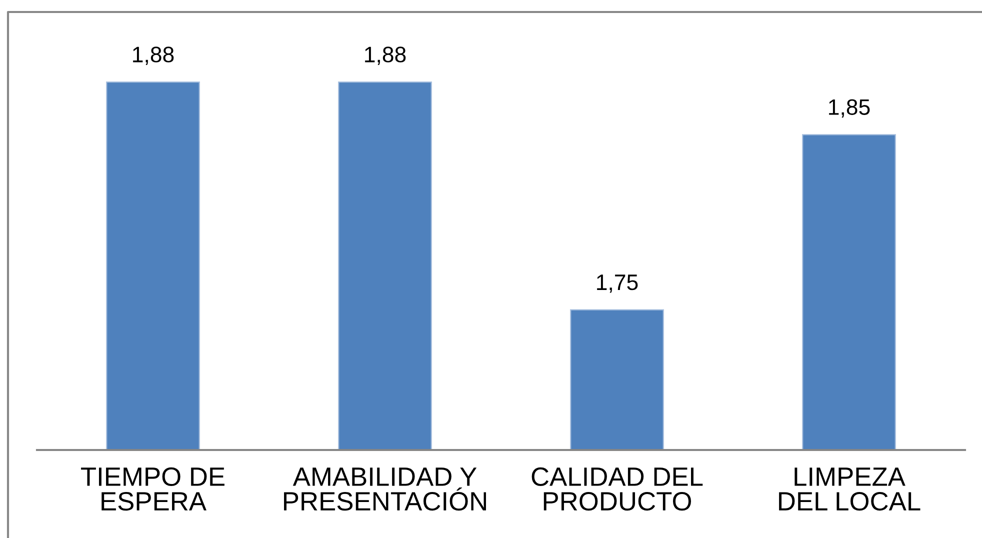 Image resolution: width=982 pixels, height=538 pixels. What do you see at coordinates (617, 489) in the screenshot?
I see `x-tick-label: CALIDAD DEL PRODUCTO` at bounding box center [617, 489].